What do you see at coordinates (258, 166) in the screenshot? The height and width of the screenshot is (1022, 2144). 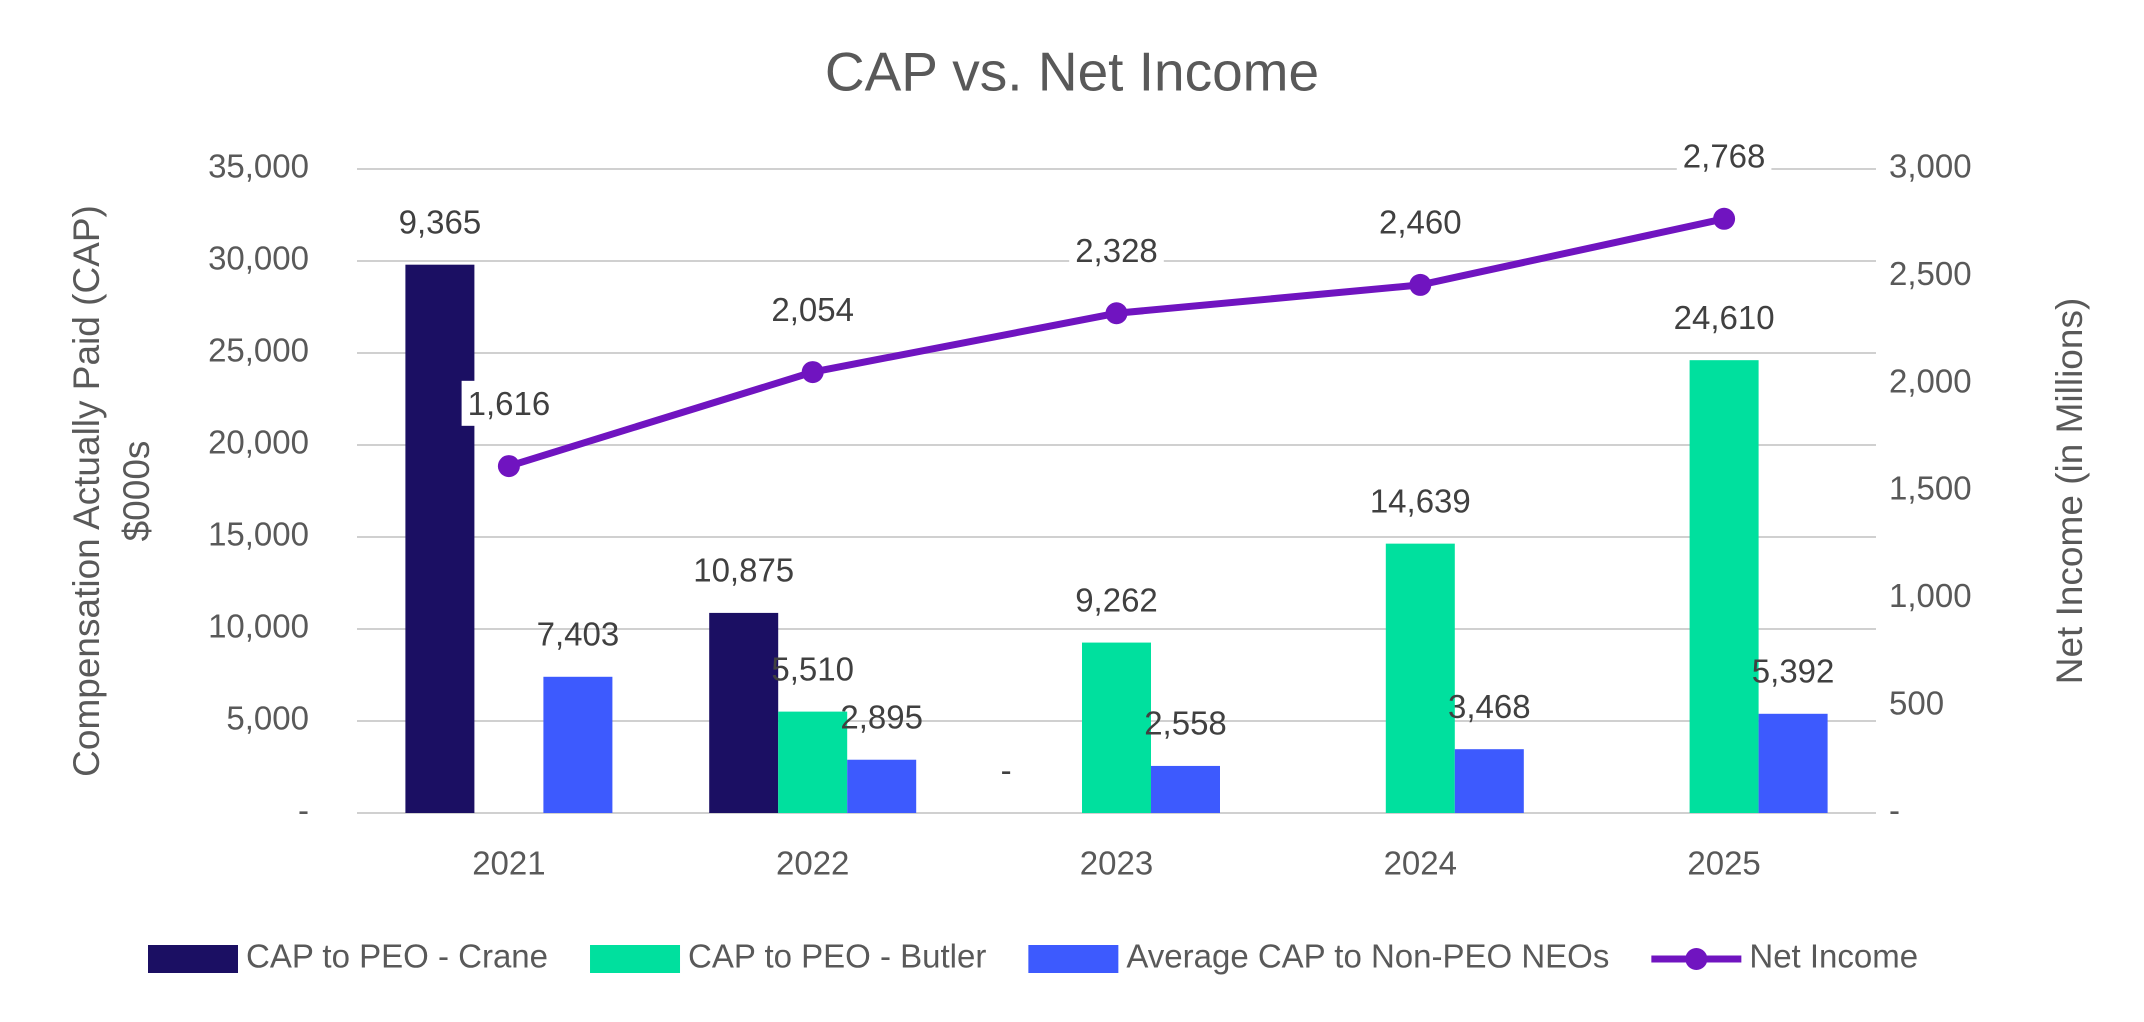 I see `y-tick-label: 35,000` at bounding box center [258, 166].